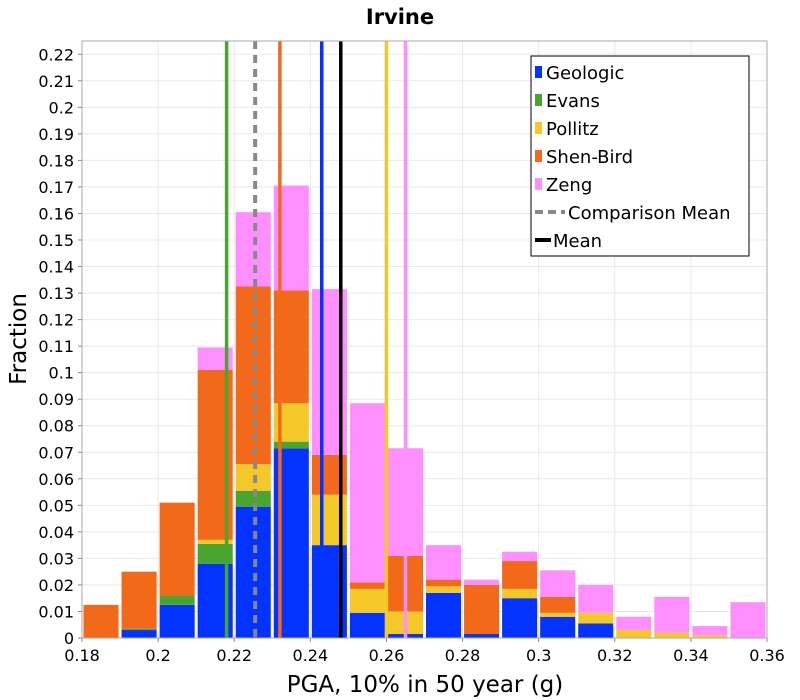  Describe the element at coordinates (649, 213) in the screenshot. I see `legend-label: Comparison Mean` at that location.